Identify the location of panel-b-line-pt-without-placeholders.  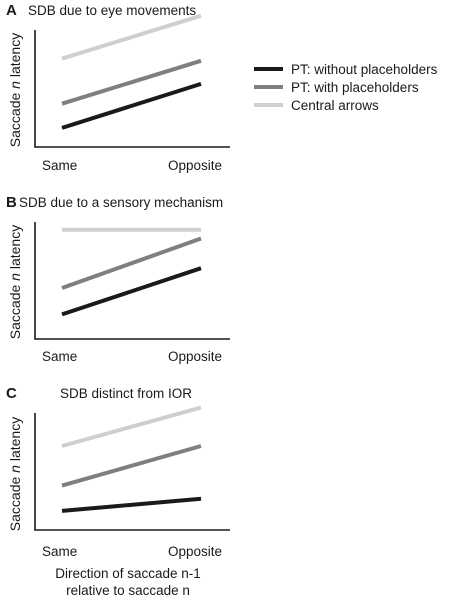
(131, 291).